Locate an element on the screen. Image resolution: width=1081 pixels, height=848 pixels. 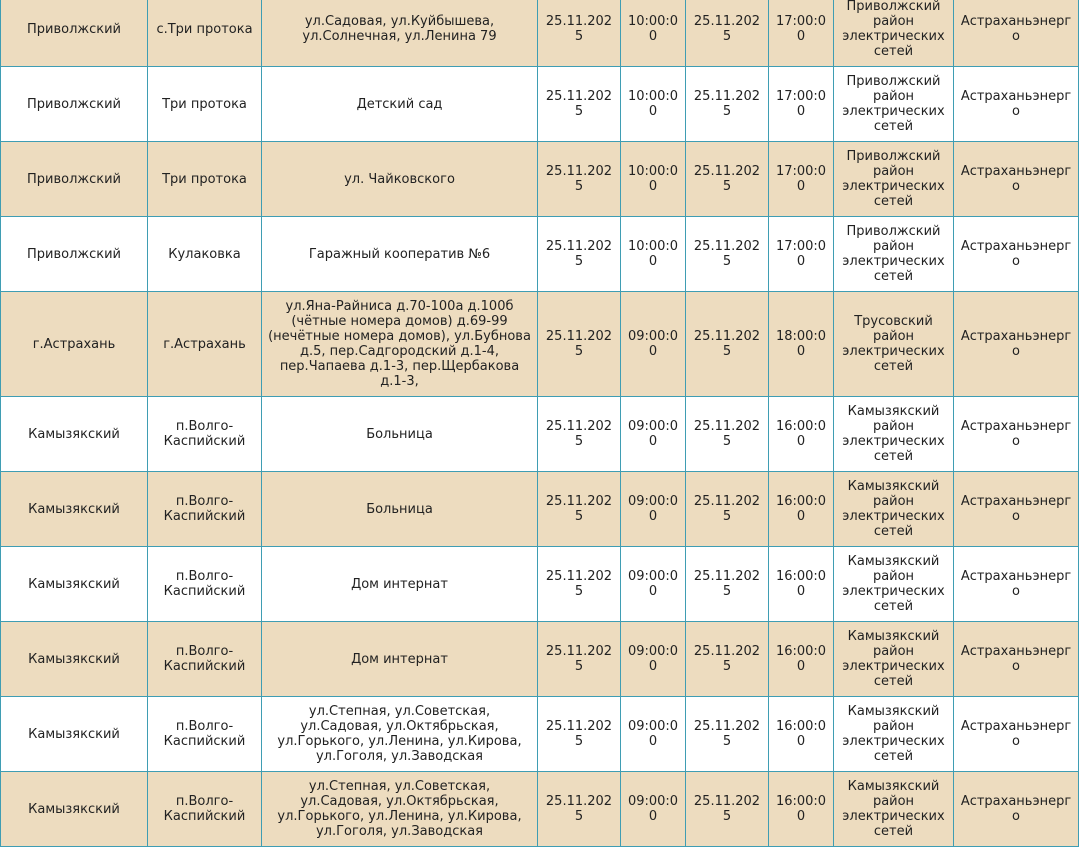
address-cell: Гаражный кооператив №6 is located at coordinates (399, 254).